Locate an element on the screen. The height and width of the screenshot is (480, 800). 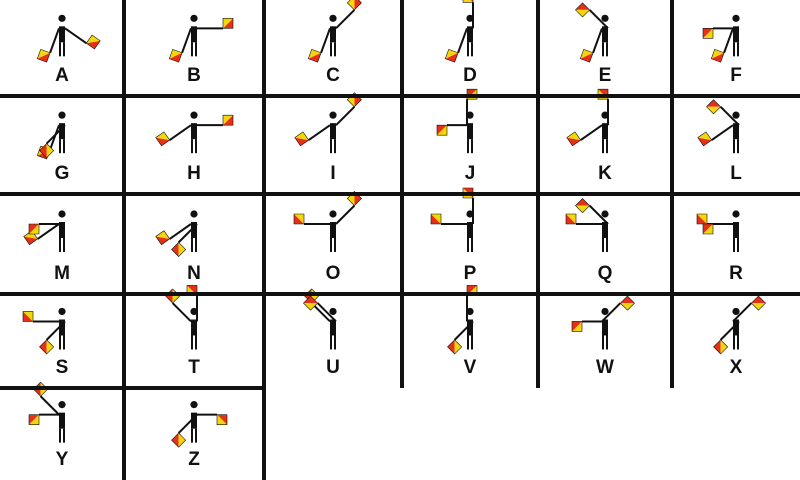
semaphore-cell-c: C is located at coordinates (333, 48).